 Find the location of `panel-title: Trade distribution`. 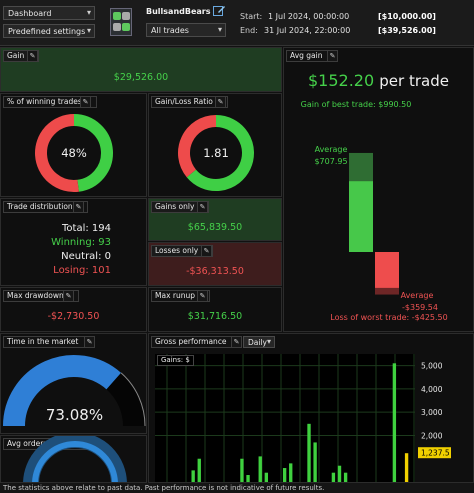

panel-title: Trade distribution is located at coordinates (45, 207).